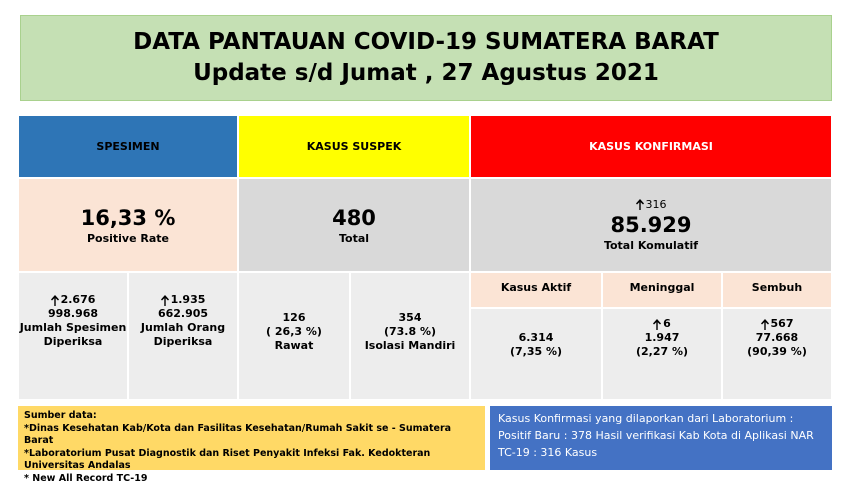 The width and height of the screenshot is (853, 485). Describe the element at coordinates (410, 332) in the screenshot. I see `percent: (73.8 %)` at that location.